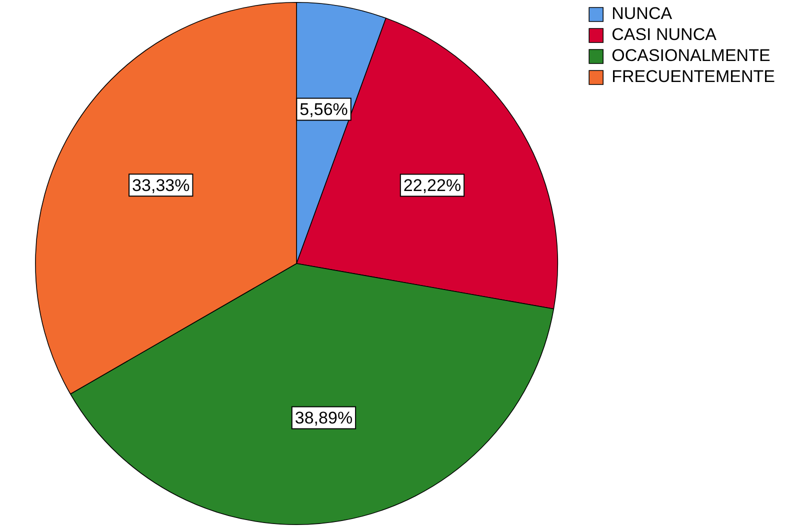 The width and height of the screenshot is (785, 527). I want to click on data-label: 5,56%, so click(324, 109).